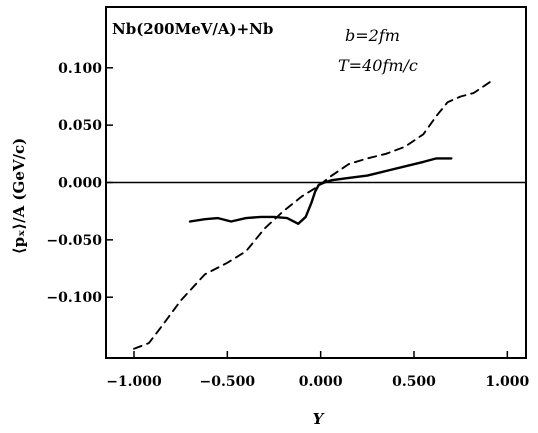 The image size is (538, 433). Describe the element at coordinates (19, 196) in the screenshot. I see `y-axis-label: ⟨pₓ⟩/A (GeV/c)` at that location.